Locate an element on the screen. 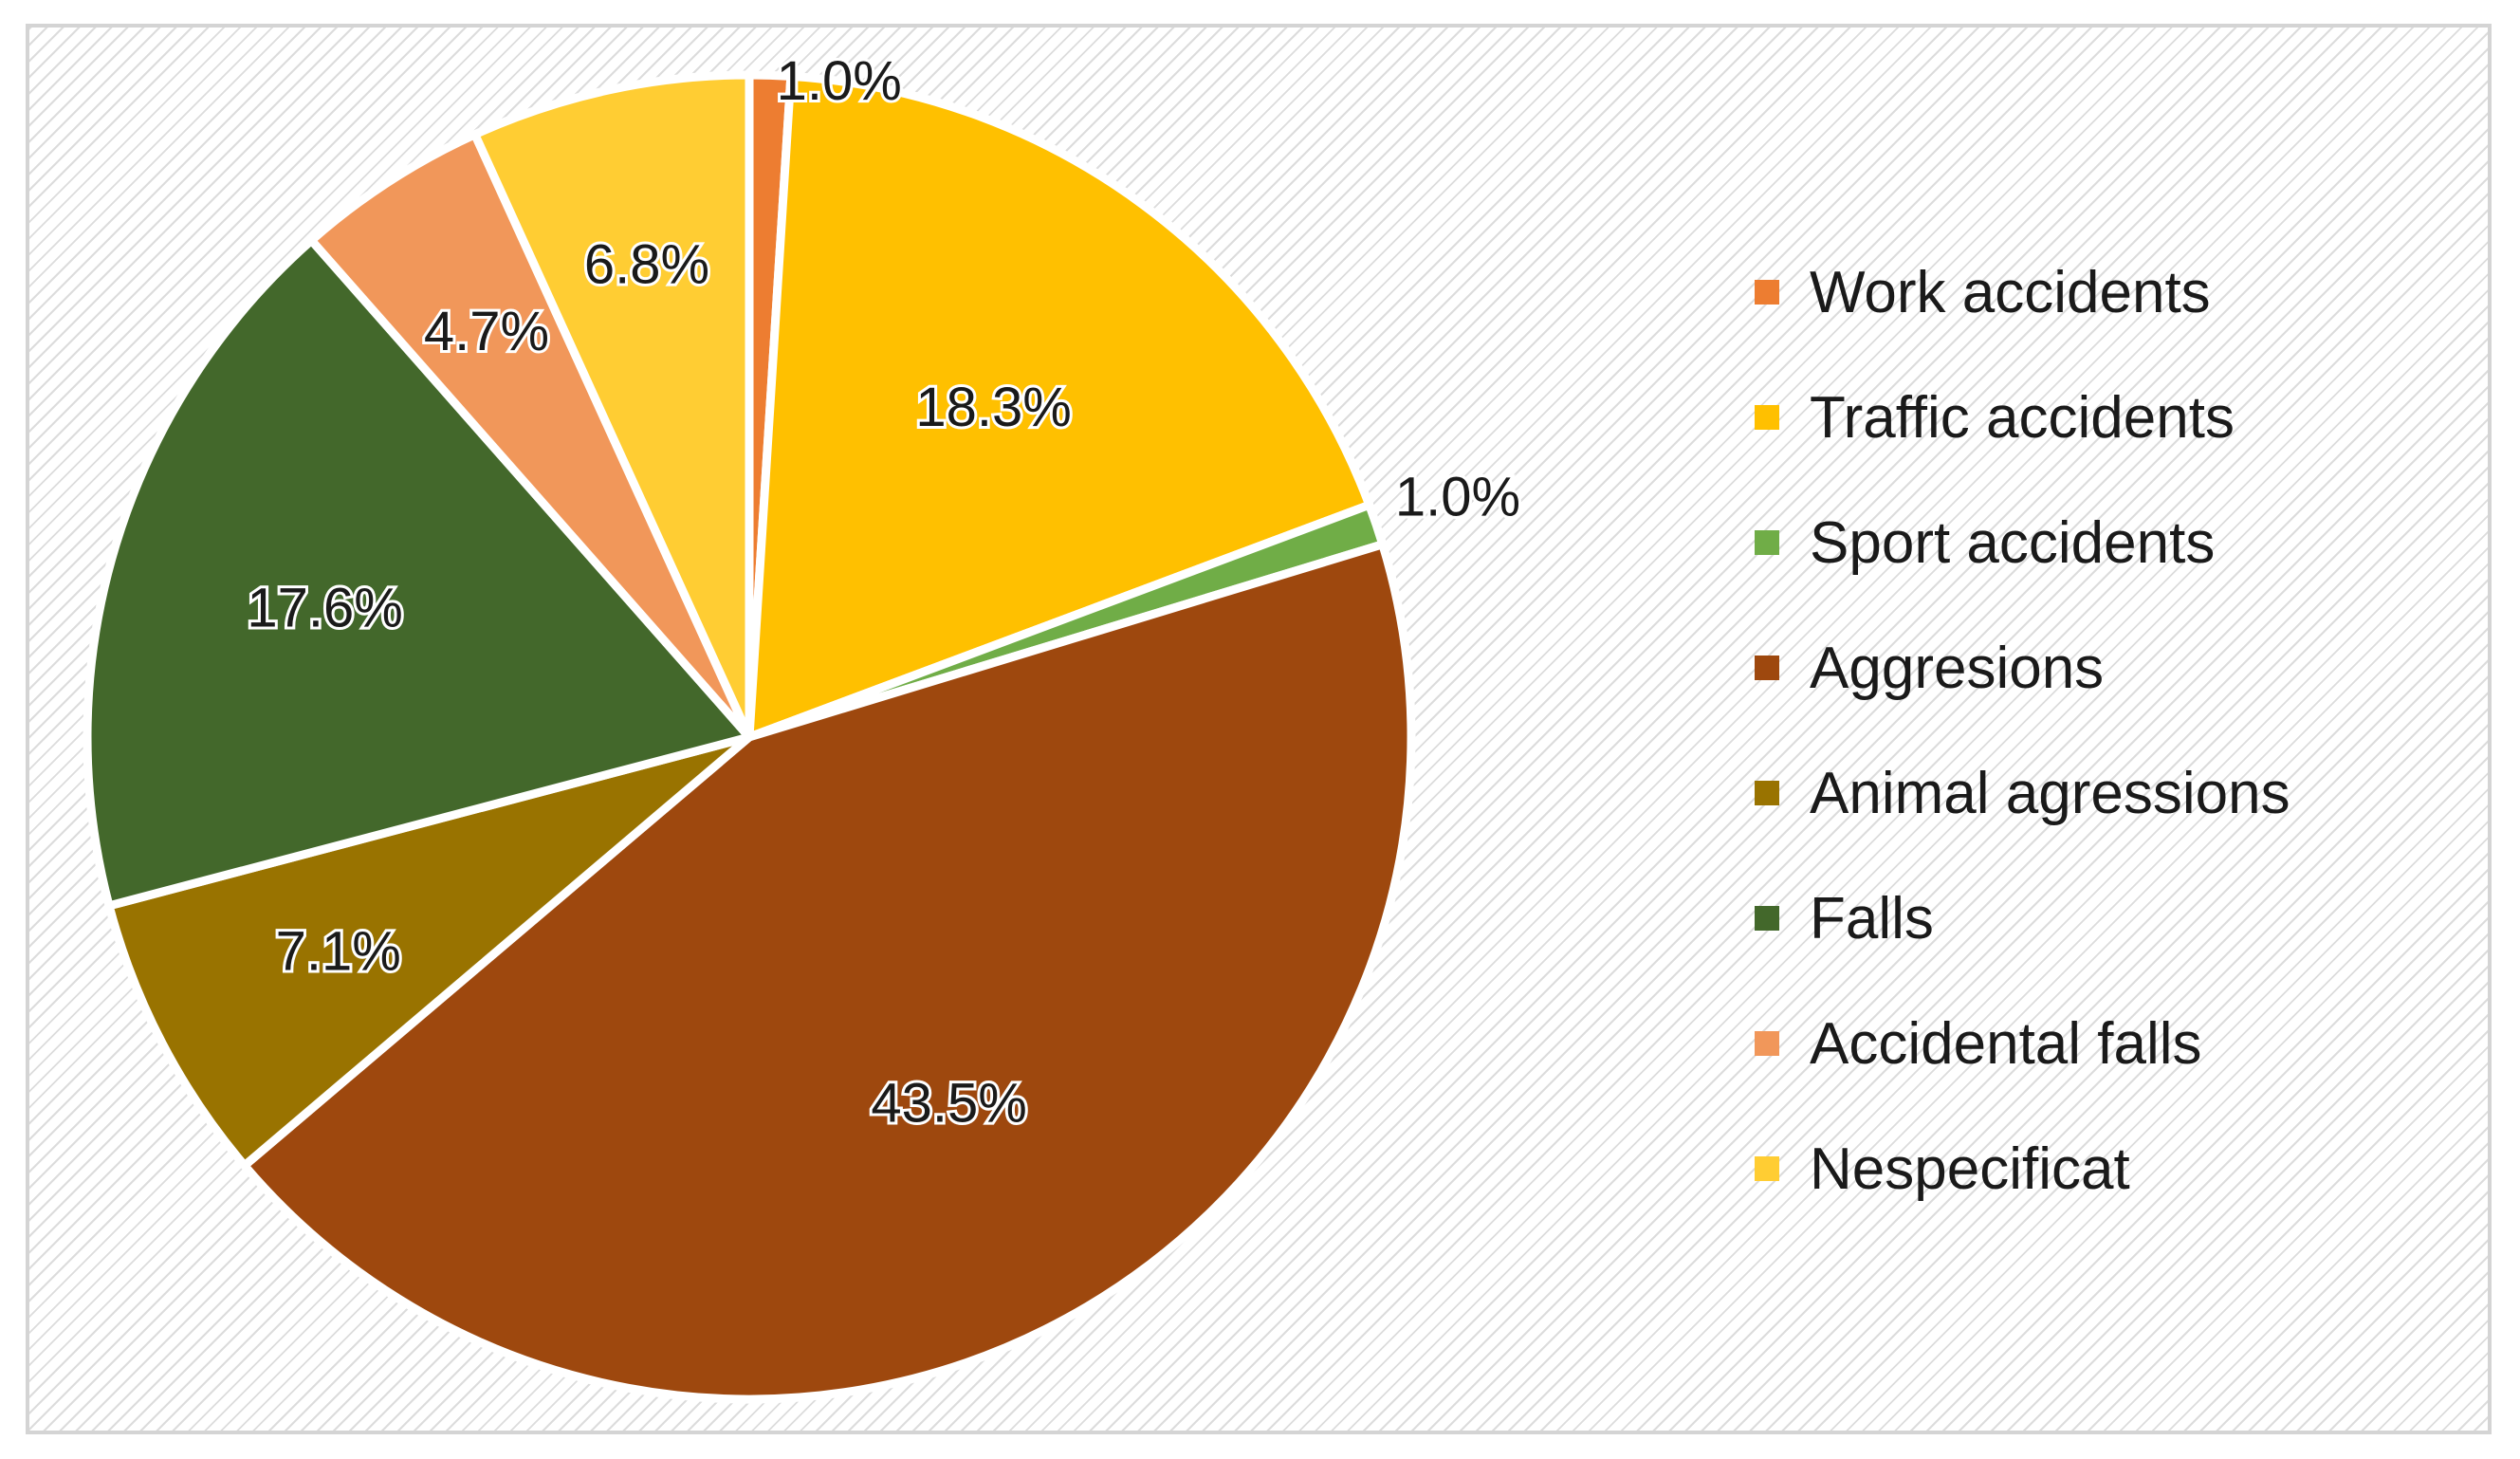  legend-label: Animal agressions is located at coordinates (2050, 793).